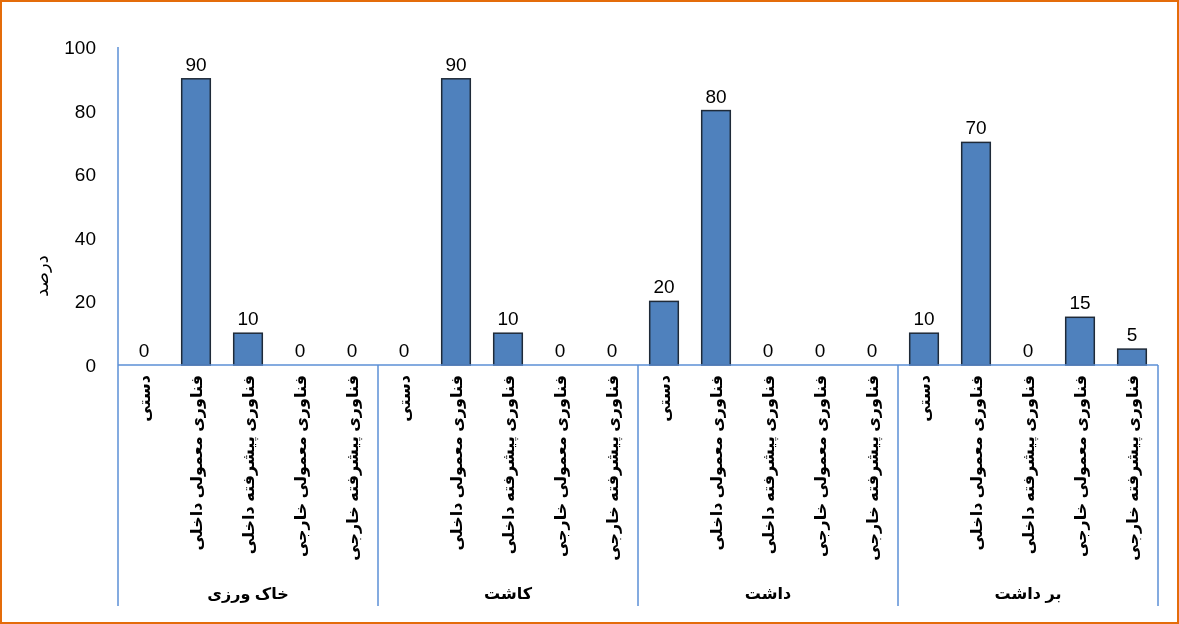 The height and width of the screenshot is (624, 1179). I want to click on y-tick-label: 100, so click(80, 47).